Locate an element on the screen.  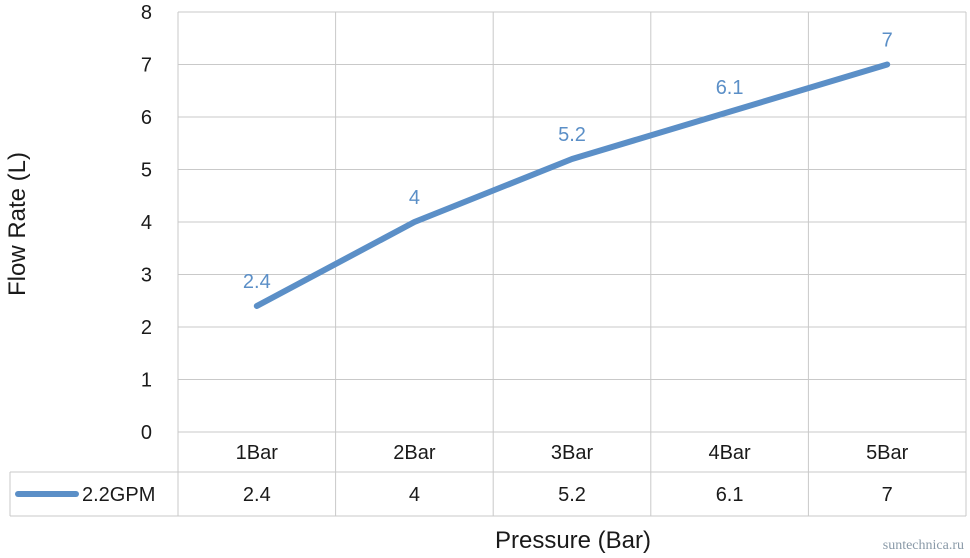
y-tick-label: 6 is located at coordinates (146, 118).